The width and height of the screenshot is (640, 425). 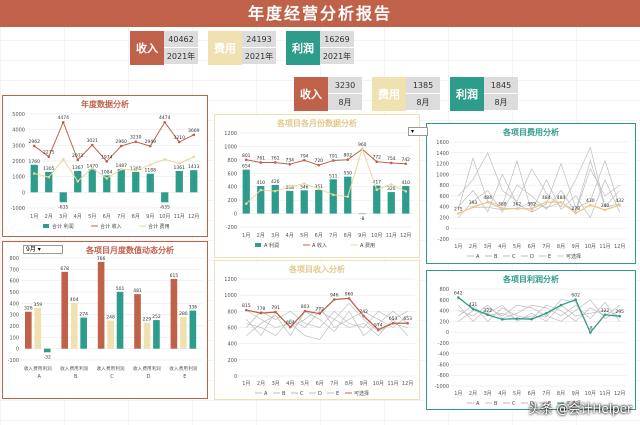 What do you see at coordinates (418, 131) in the screenshot?
I see `item-dropdown: ▾` at bounding box center [418, 131].